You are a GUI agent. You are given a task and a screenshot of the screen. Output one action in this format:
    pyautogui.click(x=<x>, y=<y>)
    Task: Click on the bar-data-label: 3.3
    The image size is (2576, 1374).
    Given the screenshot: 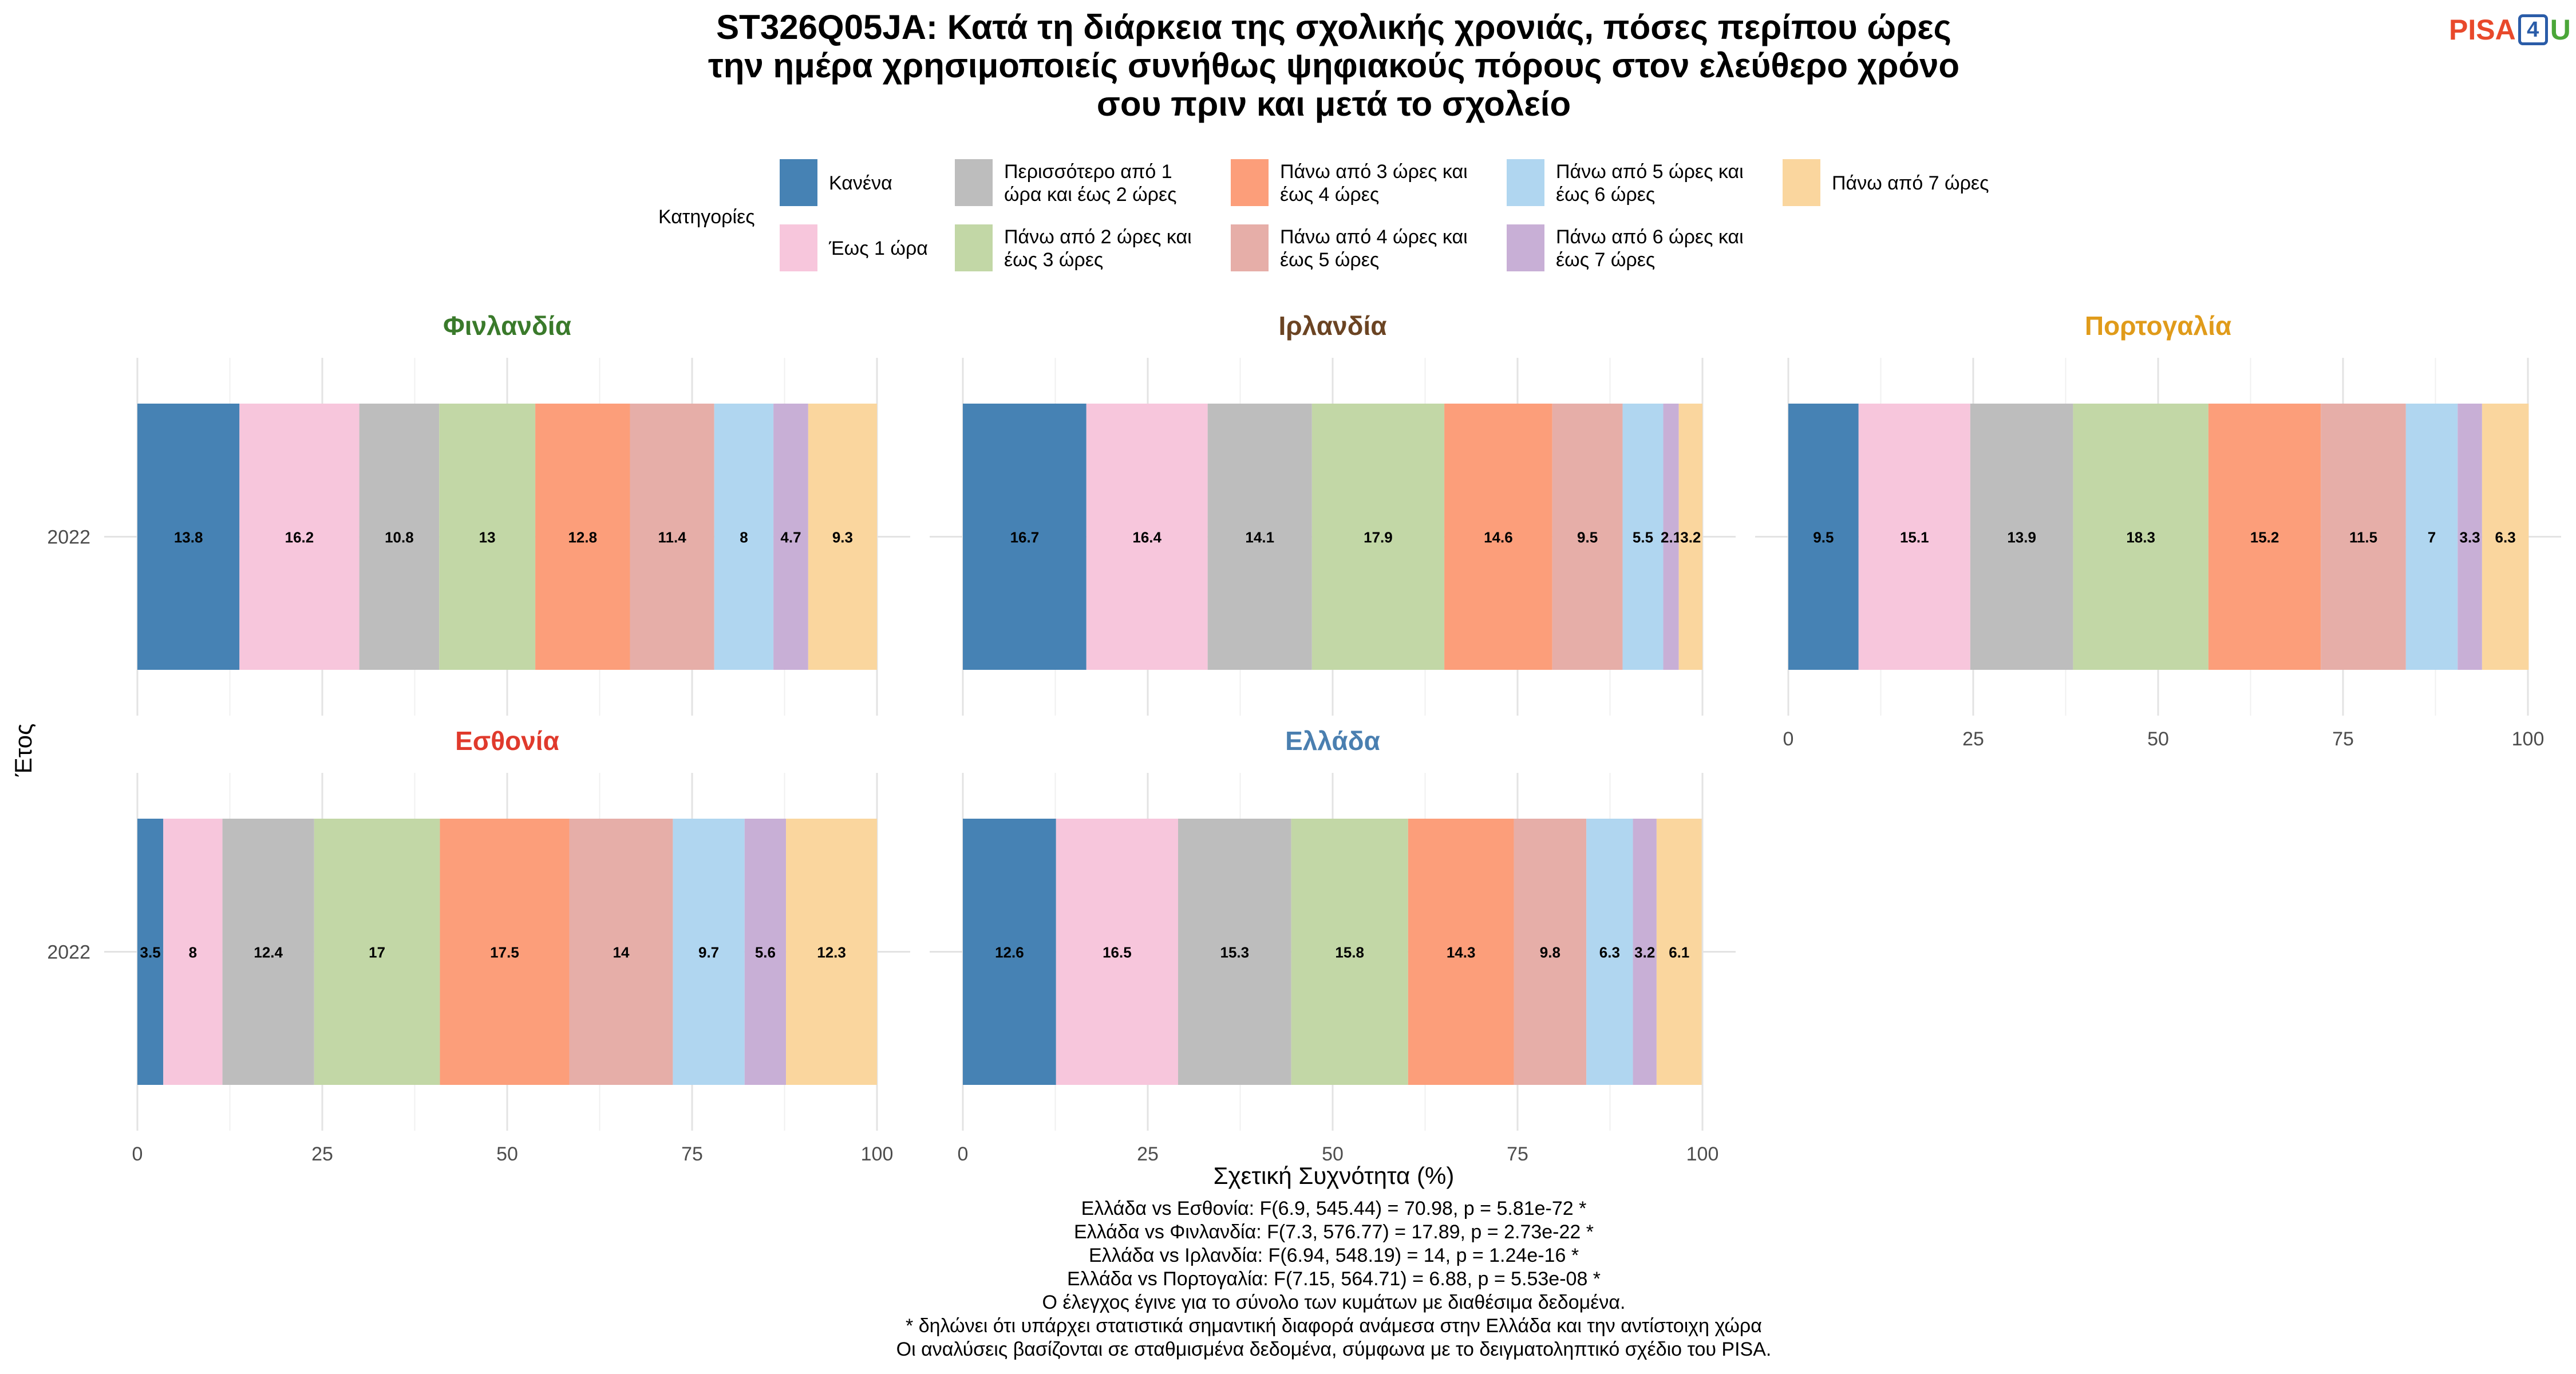 What is the action you would take?
    pyautogui.click(x=2470, y=537)
    